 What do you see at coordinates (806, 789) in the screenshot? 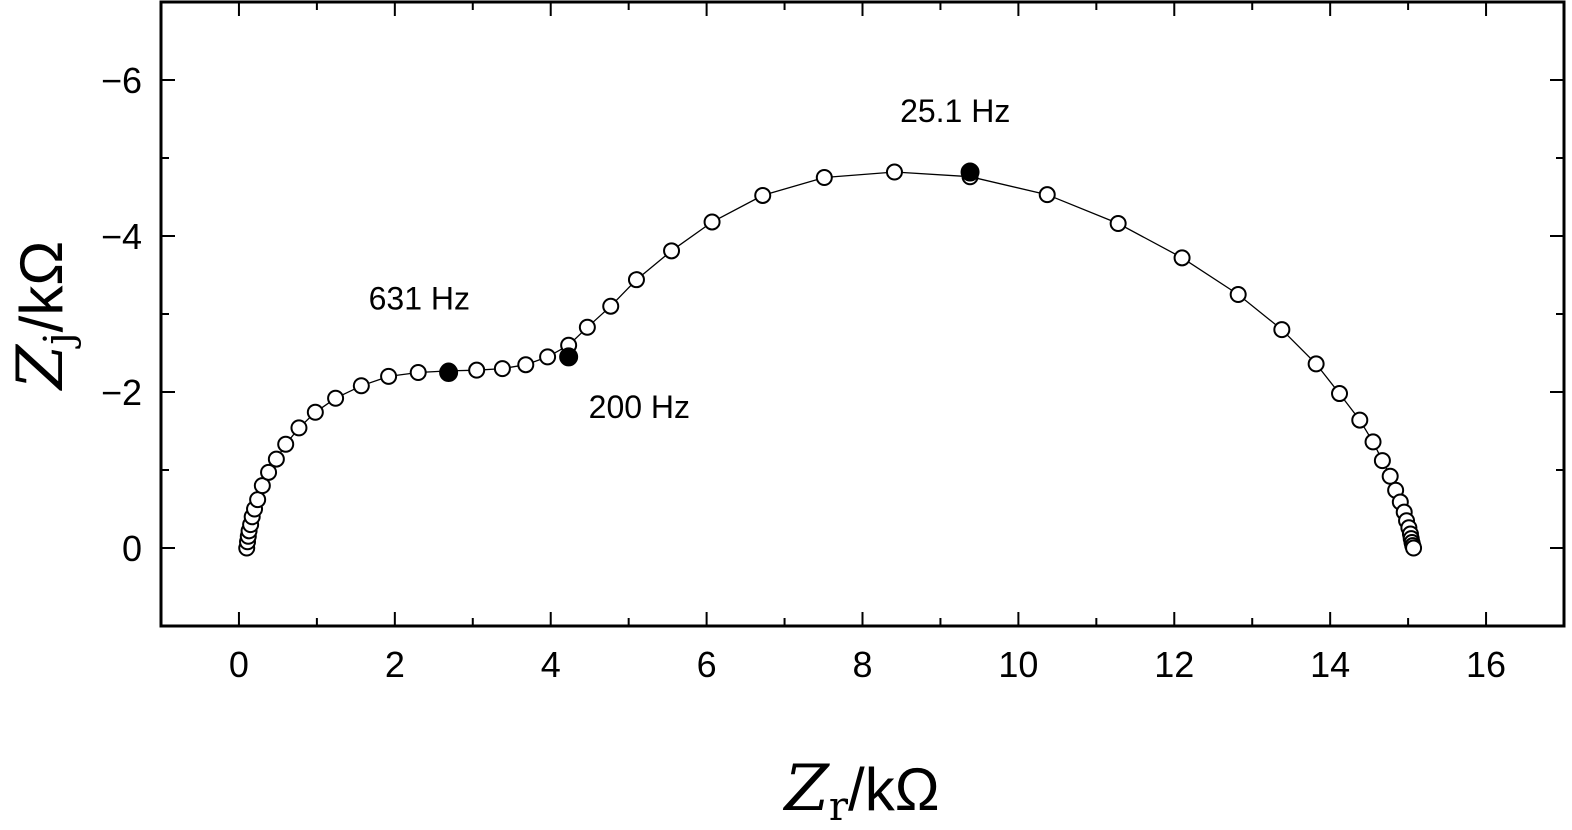
I see `x-axis-symbol: Z` at bounding box center [806, 789].